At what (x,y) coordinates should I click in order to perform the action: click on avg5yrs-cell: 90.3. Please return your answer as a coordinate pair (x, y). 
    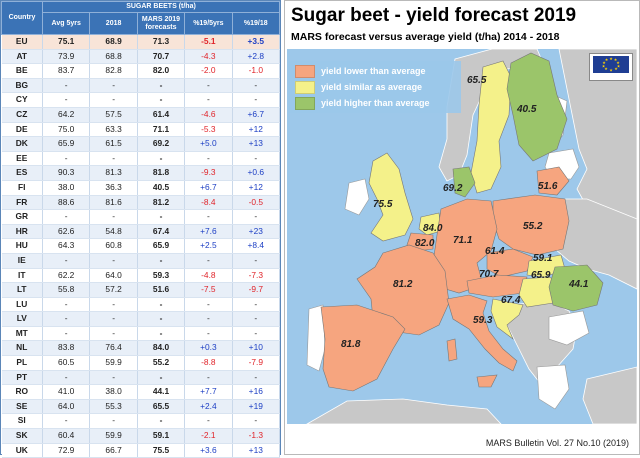
    Looking at the image, I should click on (66, 173).